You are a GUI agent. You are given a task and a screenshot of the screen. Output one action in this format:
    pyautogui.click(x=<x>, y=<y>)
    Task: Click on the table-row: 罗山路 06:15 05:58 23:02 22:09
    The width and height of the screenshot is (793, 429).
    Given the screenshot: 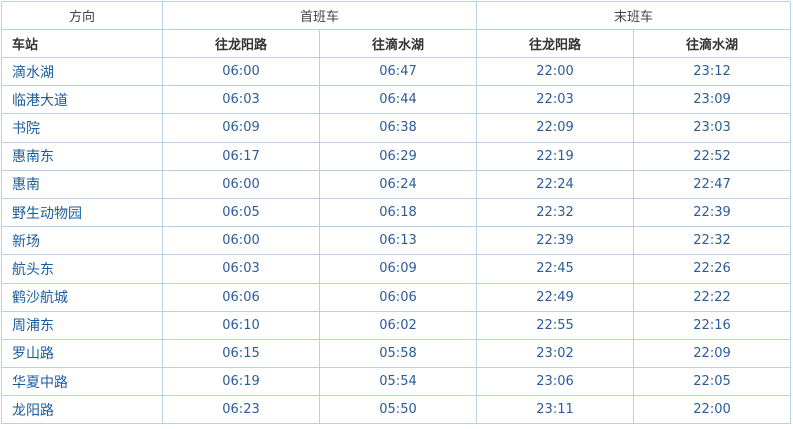 What is the action you would take?
    pyautogui.click(x=396, y=353)
    